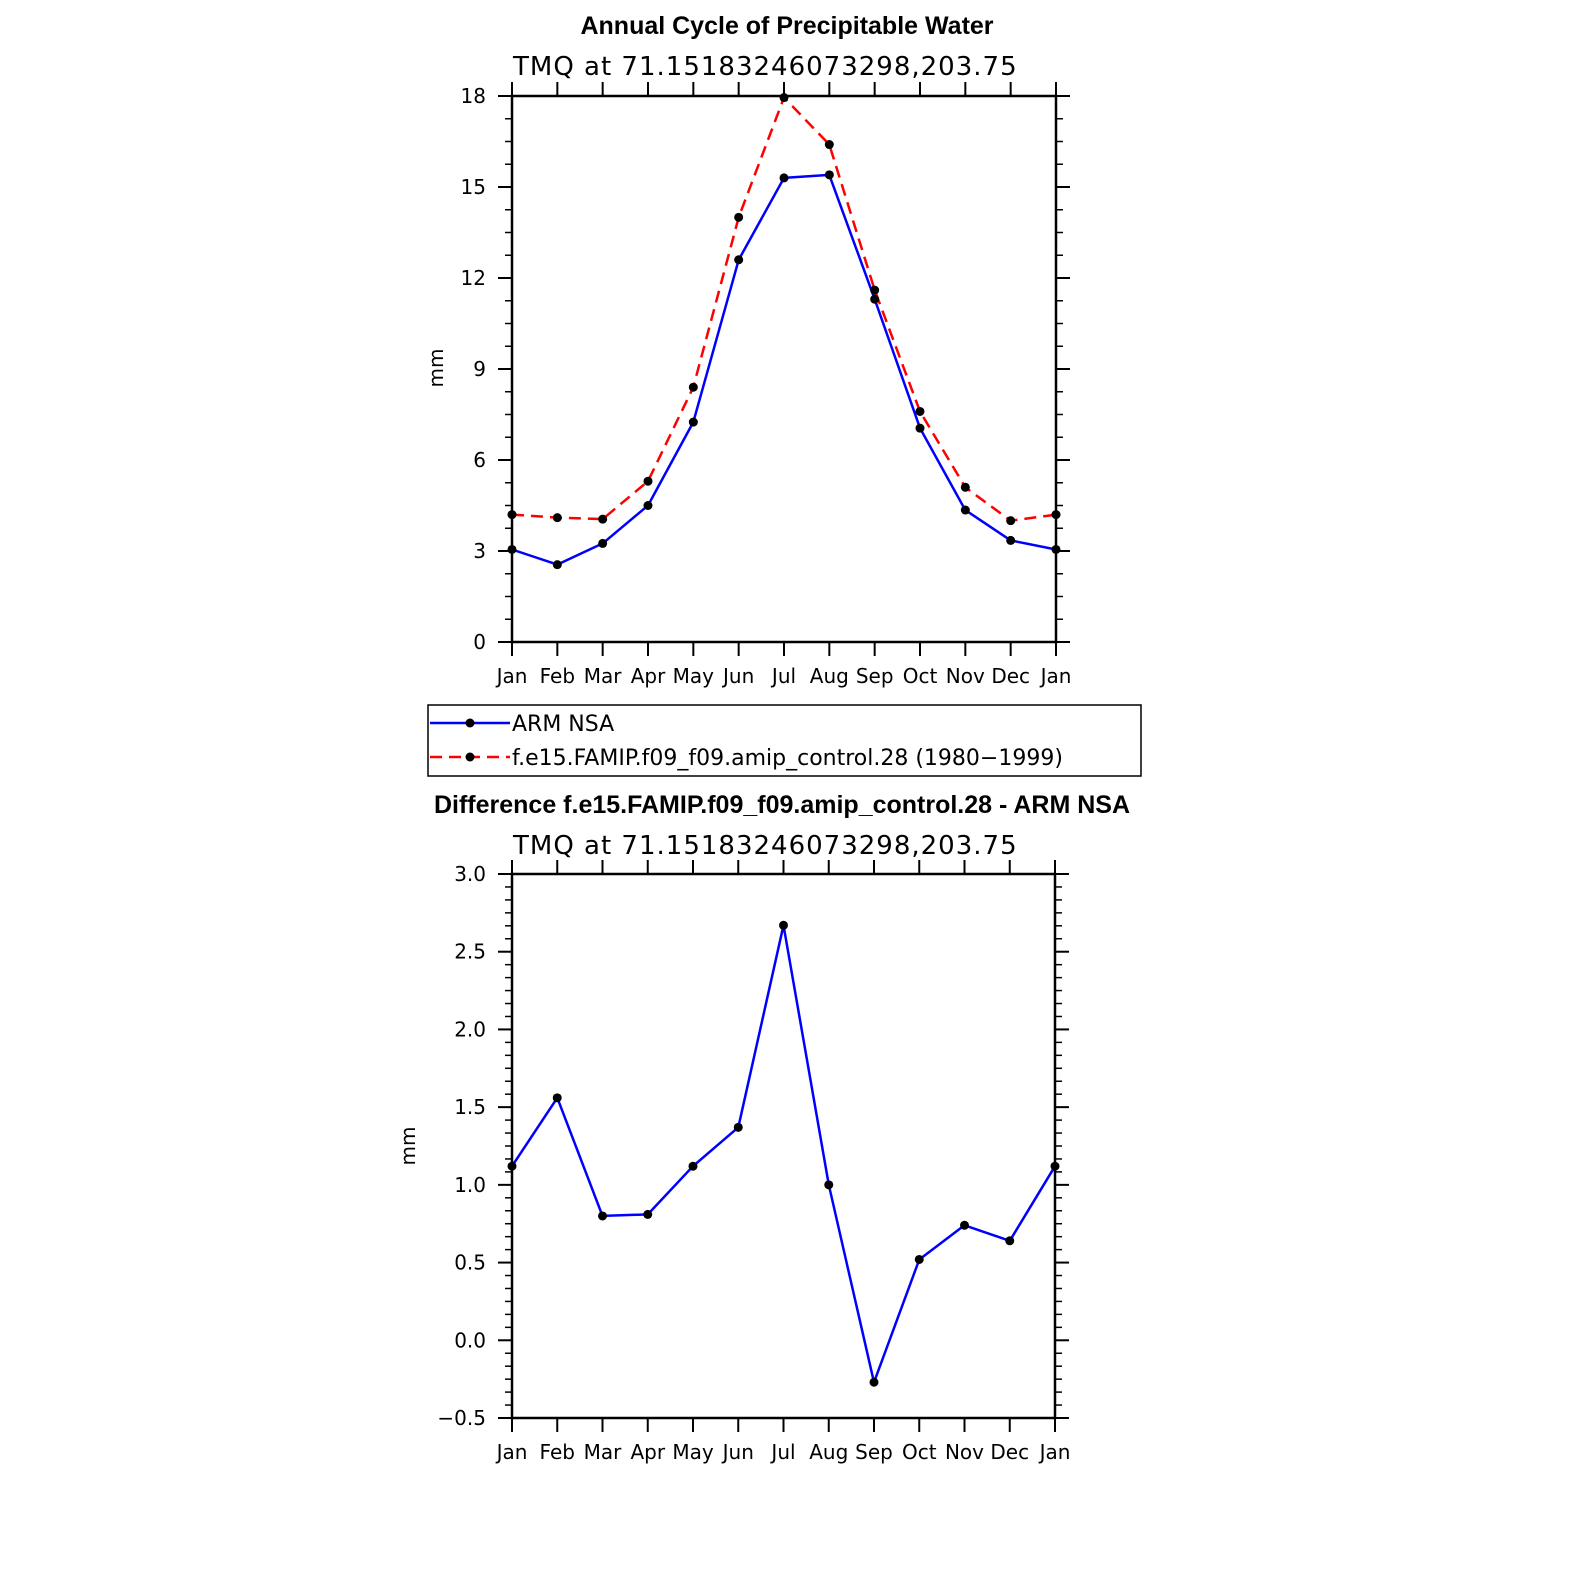 This screenshot has width=1574, height=1574. I want to click on y-tick-label: 1.0, so click(470, 1185).